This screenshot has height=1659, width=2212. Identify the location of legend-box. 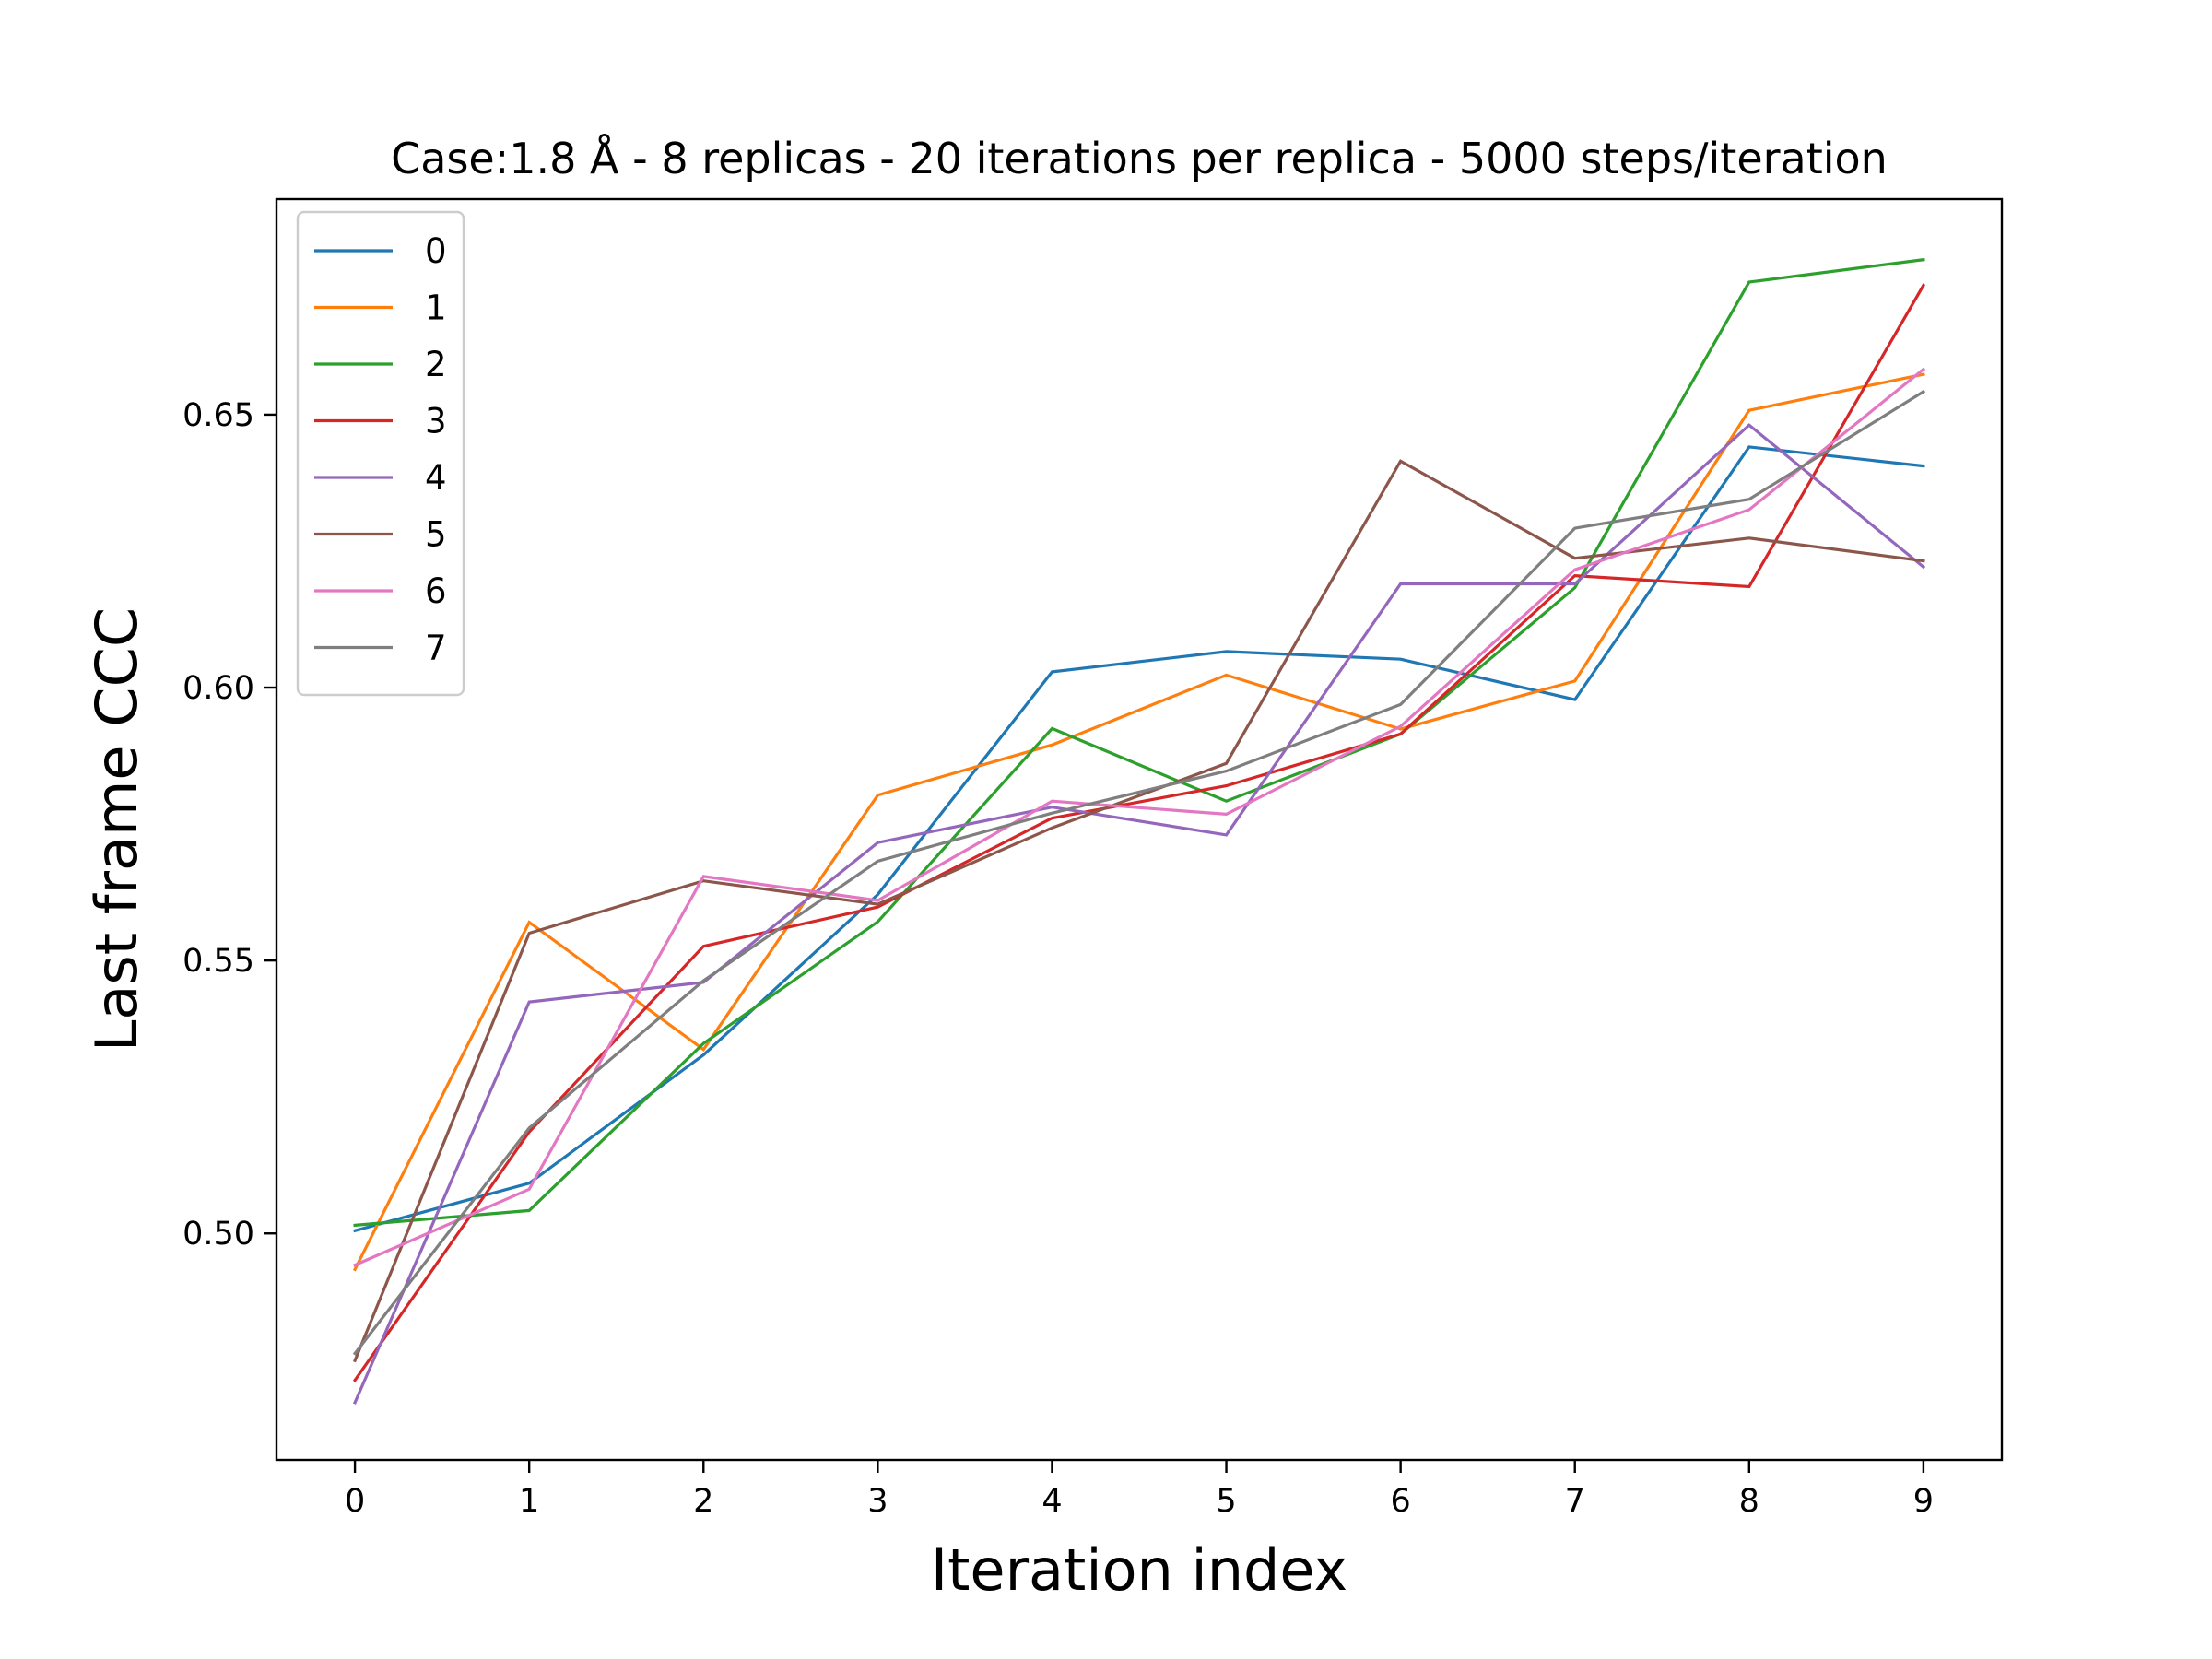
(380, 453).